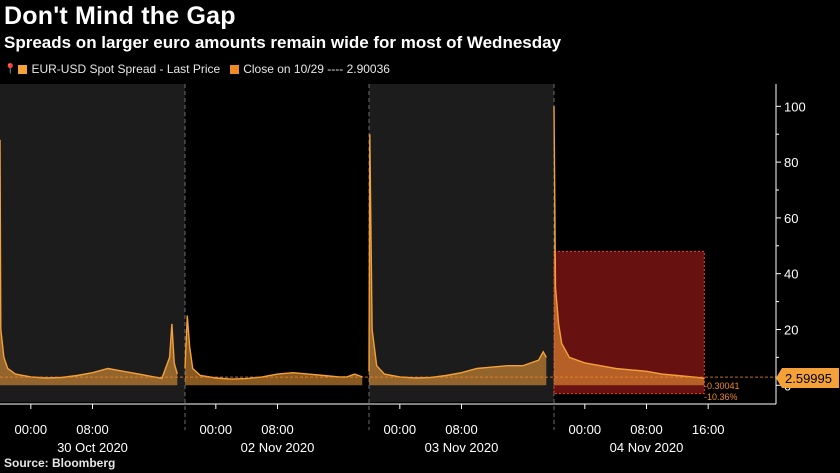 This screenshot has height=473, width=840. What do you see at coordinates (708, 429) in the screenshot?
I see `x-time-label: 16:00` at bounding box center [708, 429].